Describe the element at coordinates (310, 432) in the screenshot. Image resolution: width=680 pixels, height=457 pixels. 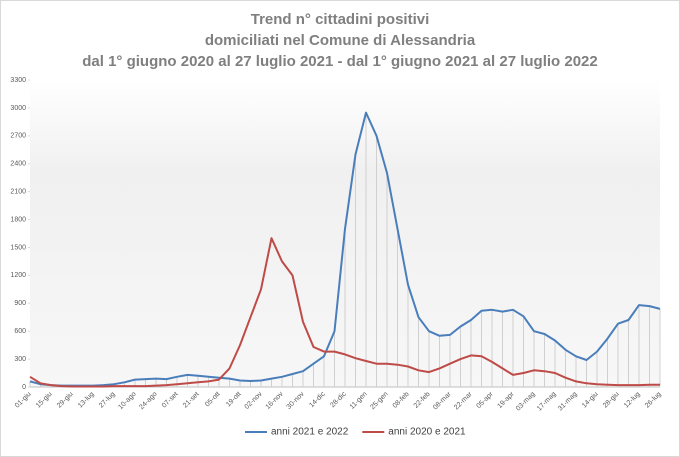
I see `legend-label: anni 2021 e 2022` at that location.